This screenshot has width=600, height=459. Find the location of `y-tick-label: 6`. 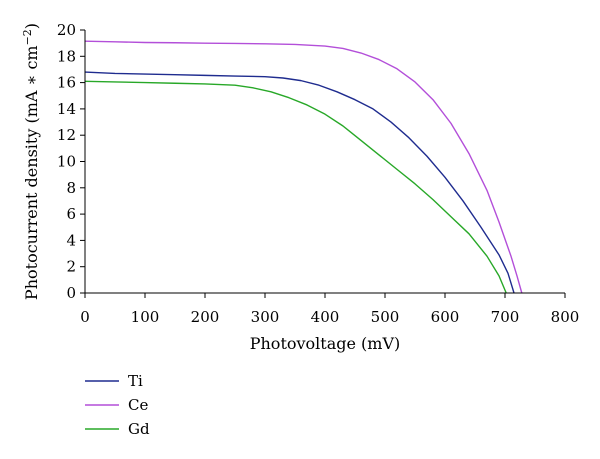

y-tick-label: 6 is located at coordinates (71, 214).